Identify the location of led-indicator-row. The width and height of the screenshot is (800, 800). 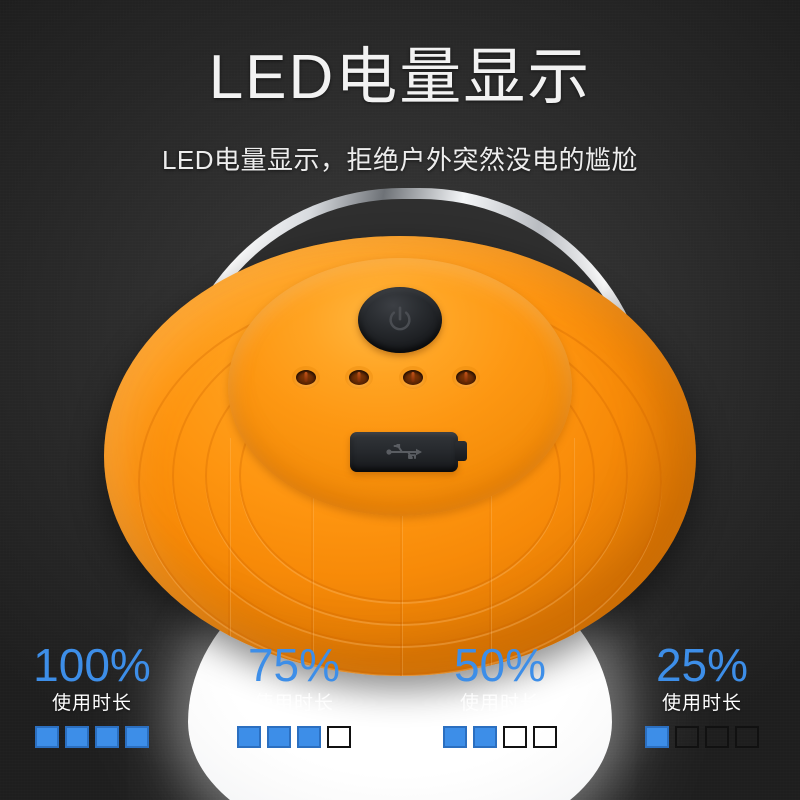
(386, 377).